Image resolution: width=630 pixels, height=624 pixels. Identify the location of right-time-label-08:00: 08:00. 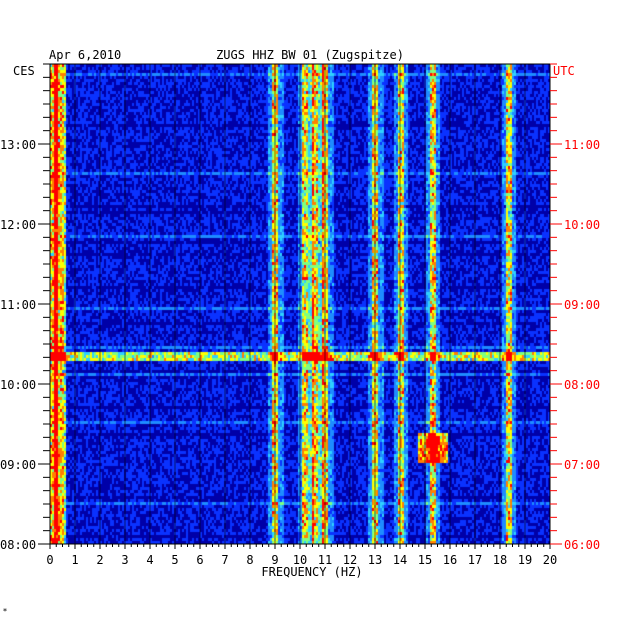
(582, 385).